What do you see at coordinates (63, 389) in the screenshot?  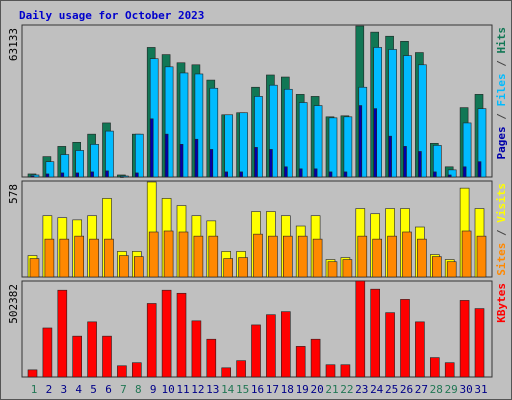 I see `x-tick-label: 3` at bounding box center [63, 389].